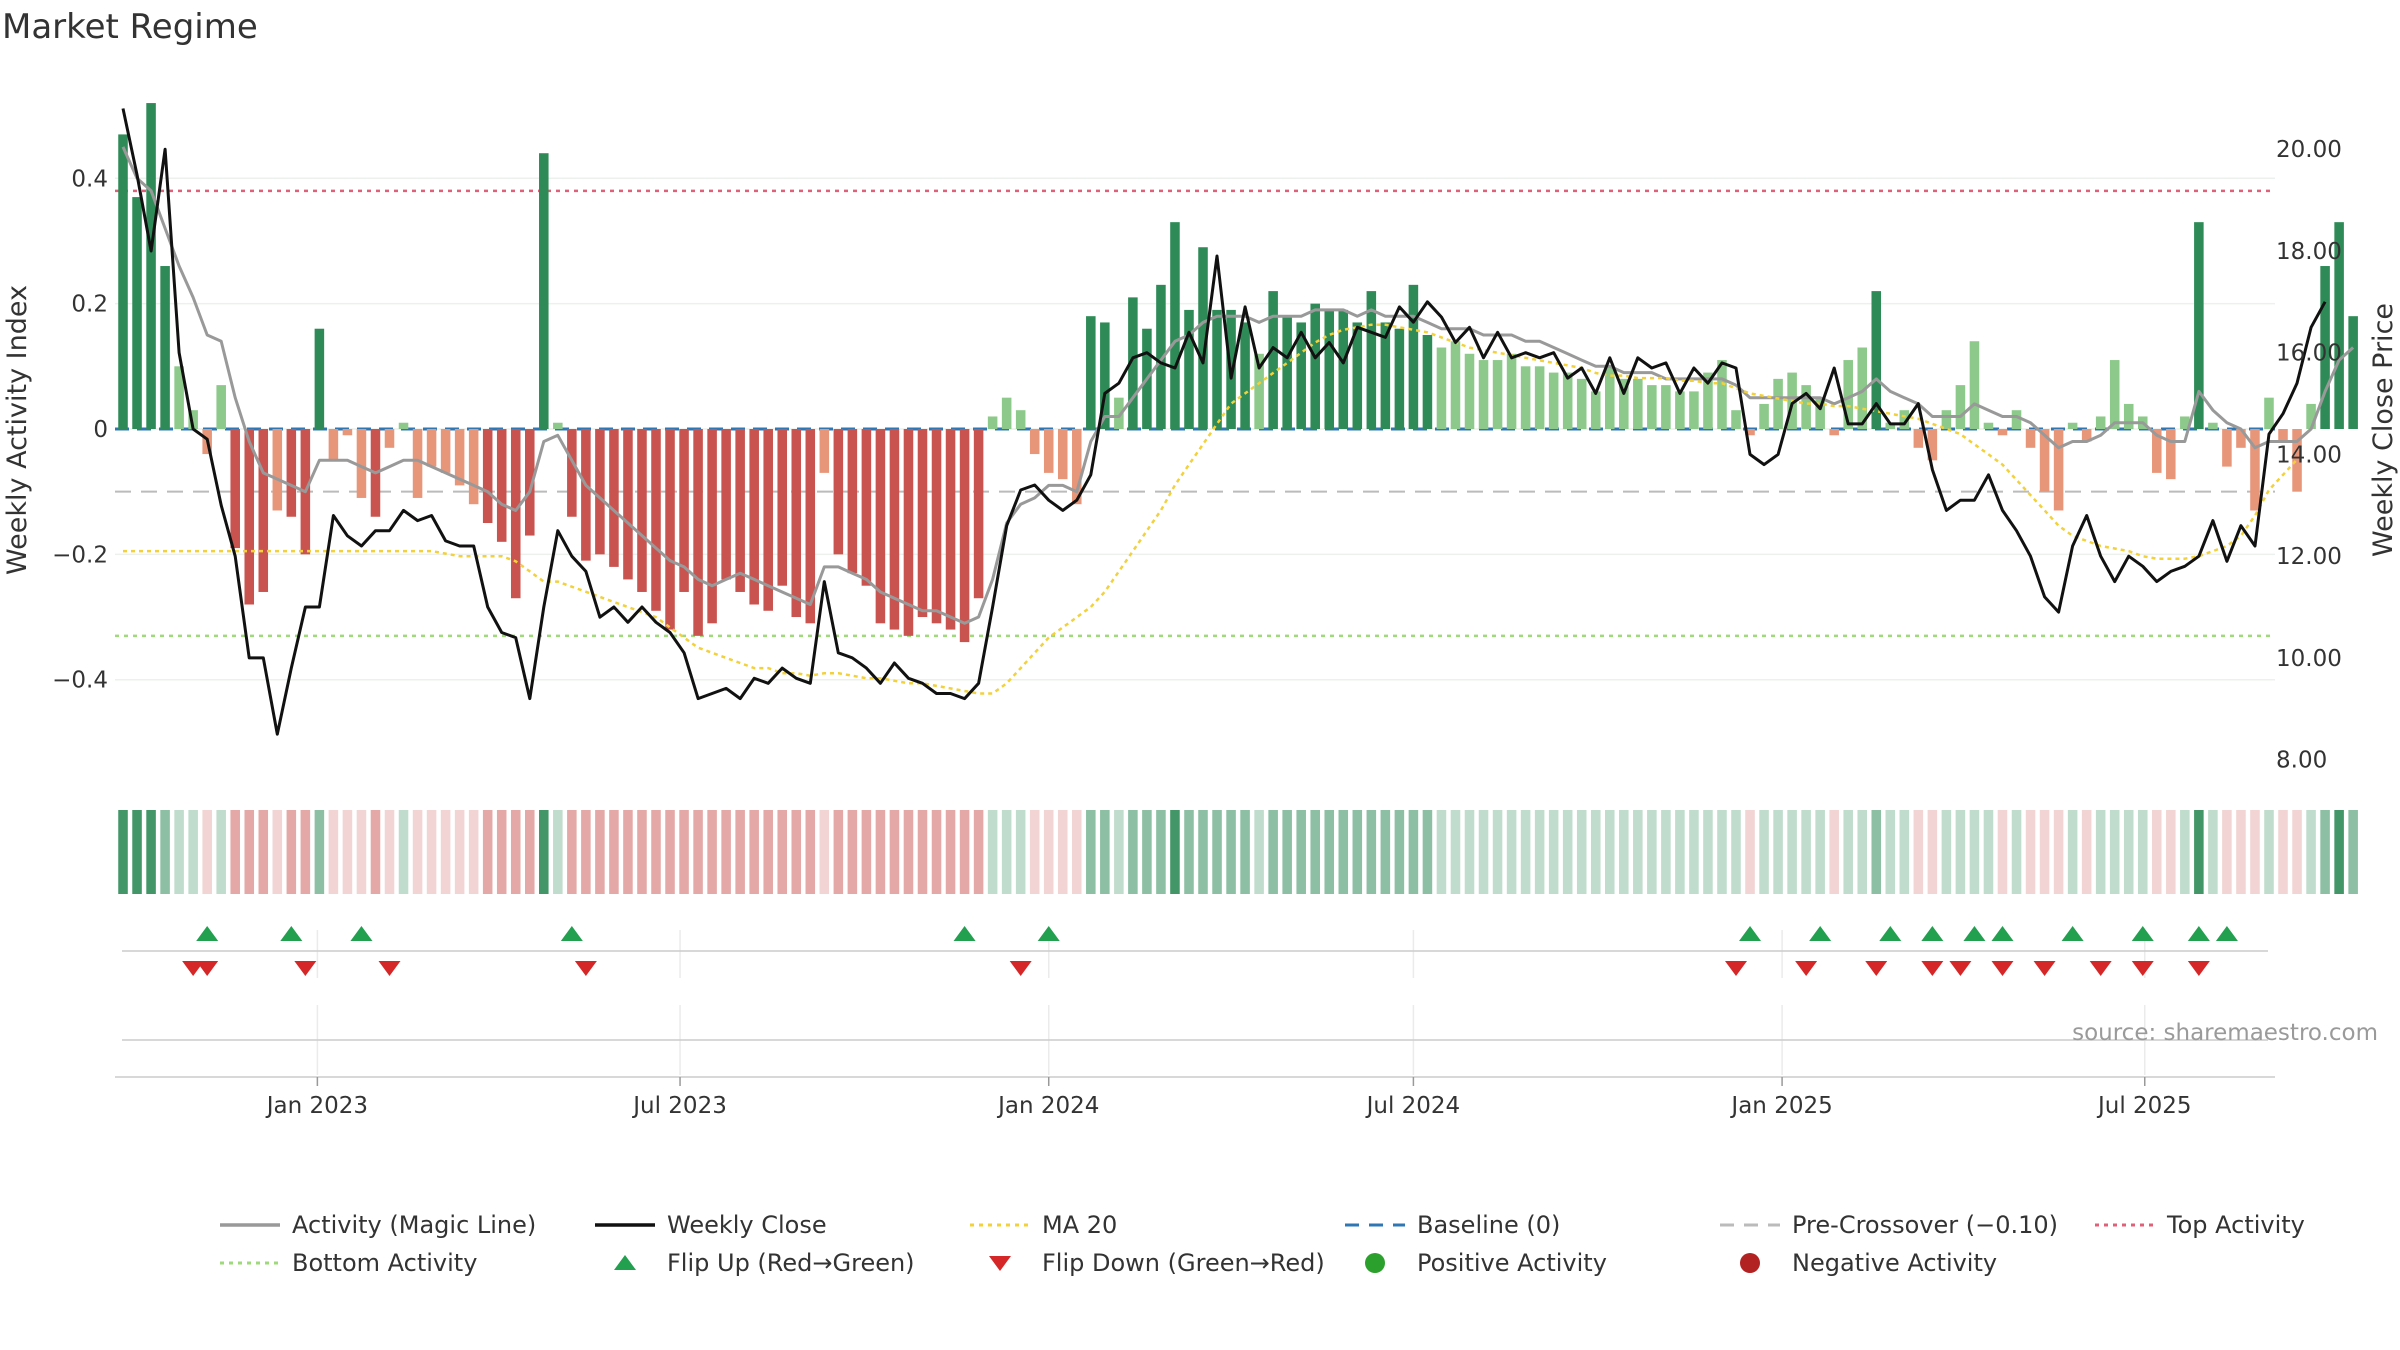 This screenshot has width=2400, height=1350. Describe the element at coordinates (89, 305) in the screenshot. I see `y-left-tick-label: 0.2` at that location.